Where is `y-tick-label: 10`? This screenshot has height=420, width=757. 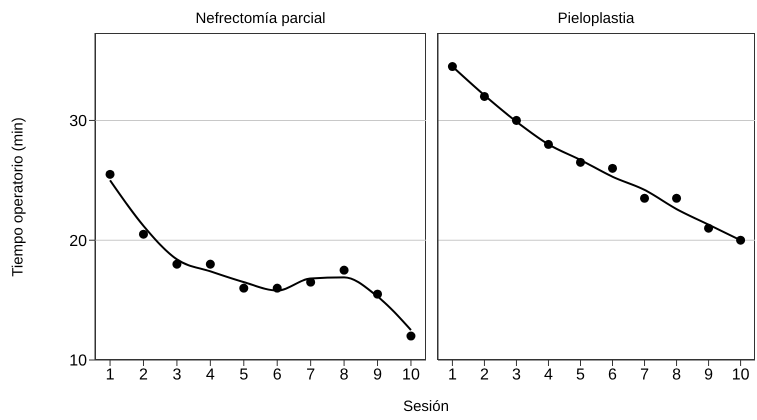 y-tick-label: 10 is located at coordinates (78, 361).